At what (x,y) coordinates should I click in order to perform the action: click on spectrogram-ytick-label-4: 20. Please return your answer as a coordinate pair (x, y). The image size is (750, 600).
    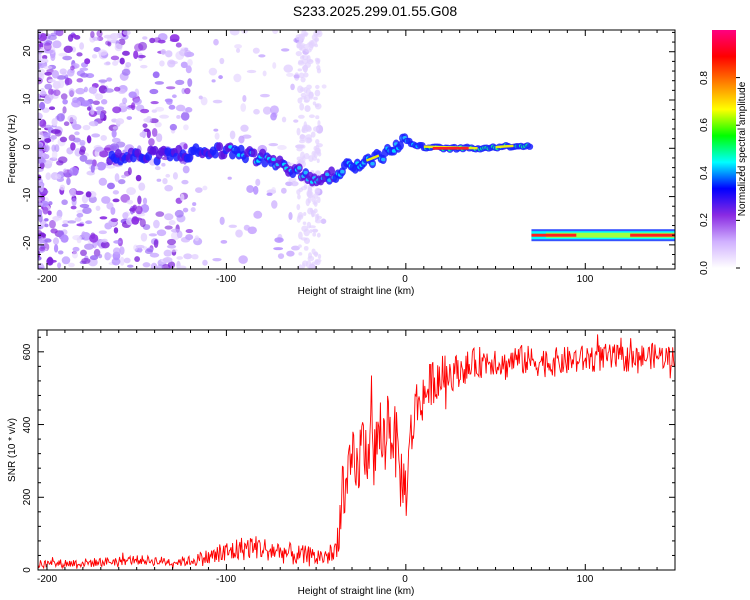
    Looking at the image, I should click on (27, 51).